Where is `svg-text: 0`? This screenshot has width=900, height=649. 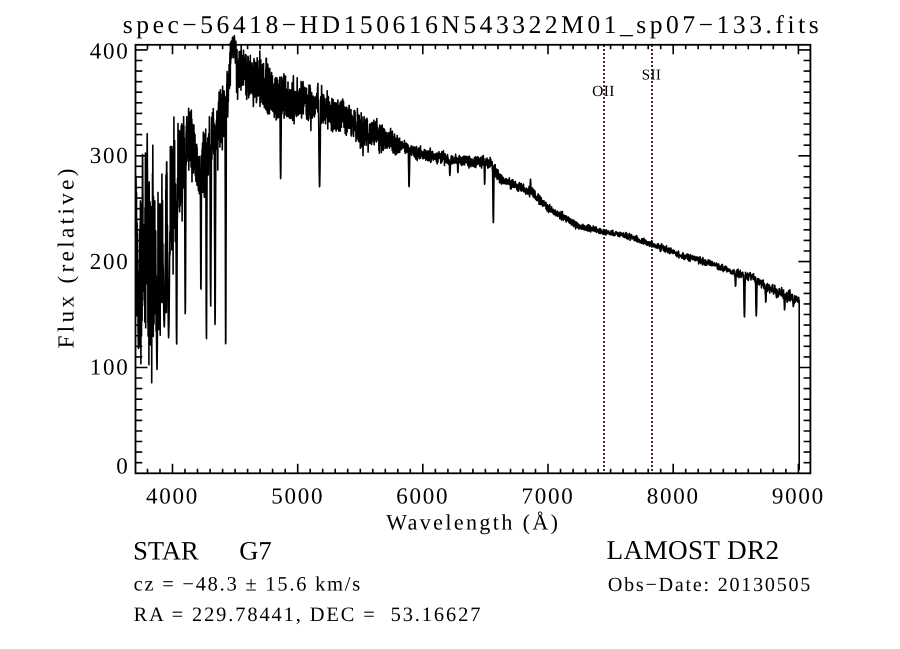 svg-text: 0 is located at coordinates (122, 466).